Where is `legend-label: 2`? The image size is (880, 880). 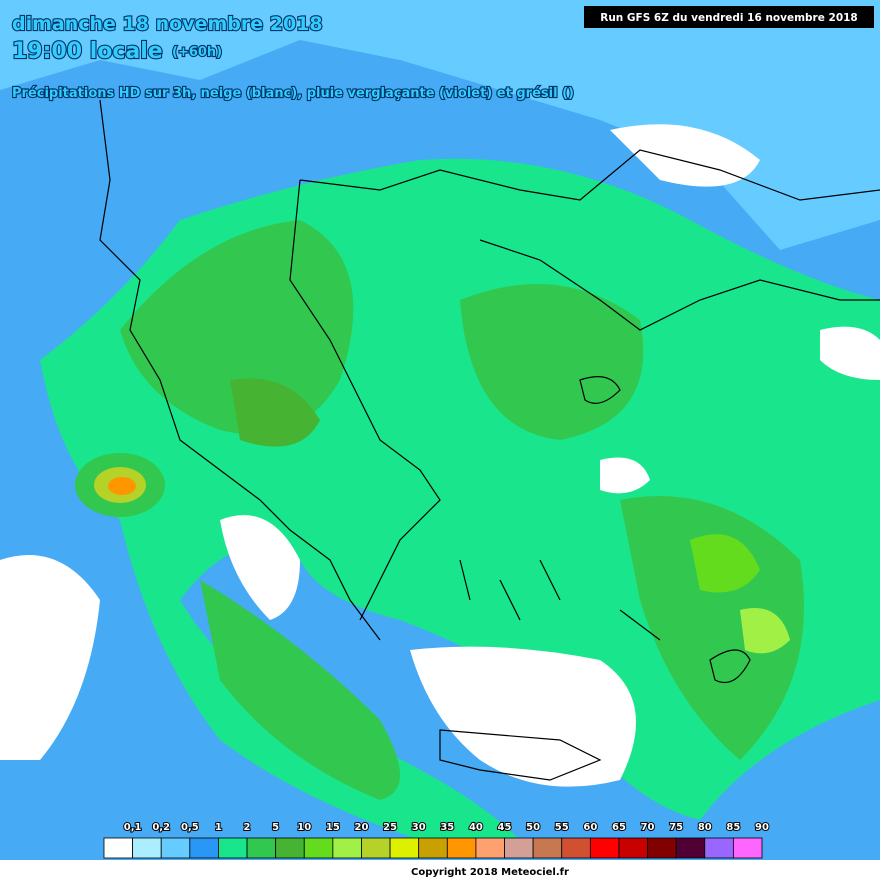
legend-label: 2 is located at coordinates (247, 827).